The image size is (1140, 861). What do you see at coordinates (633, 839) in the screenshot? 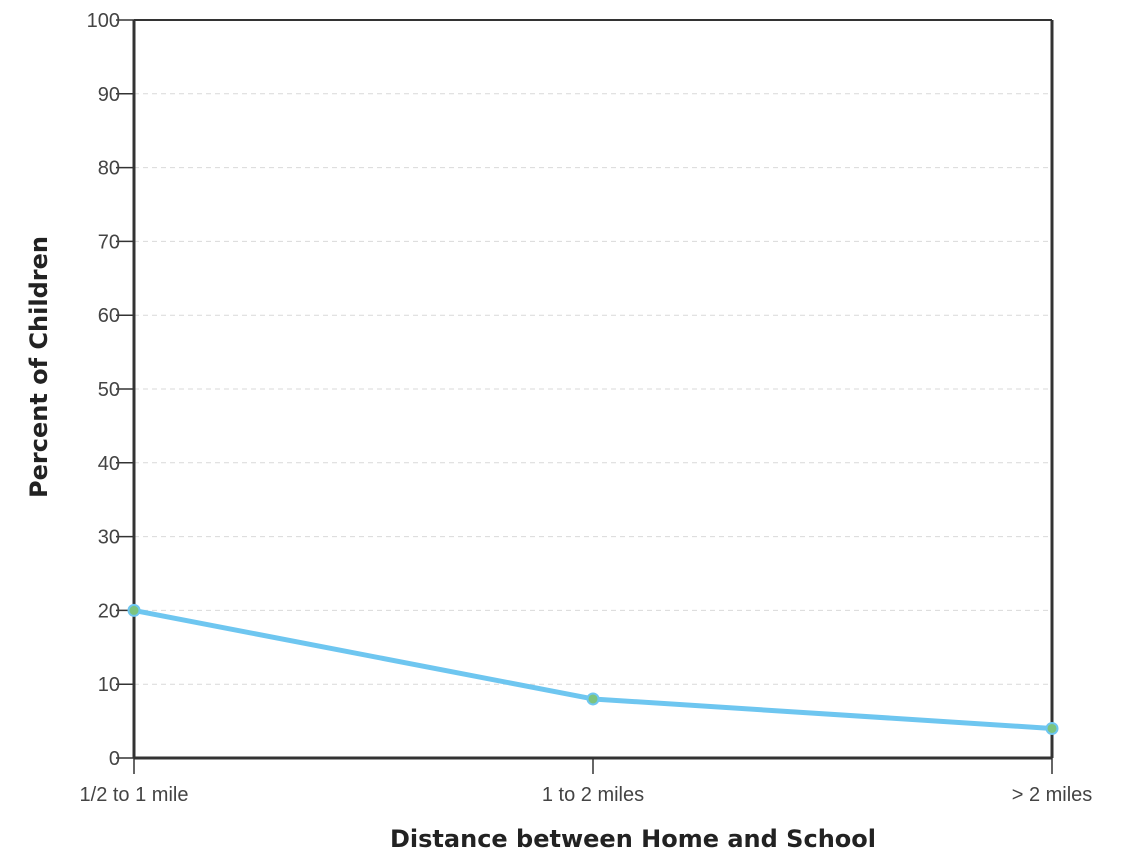
I see `x-axis-title: Distance between Home and School` at bounding box center [633, 839].